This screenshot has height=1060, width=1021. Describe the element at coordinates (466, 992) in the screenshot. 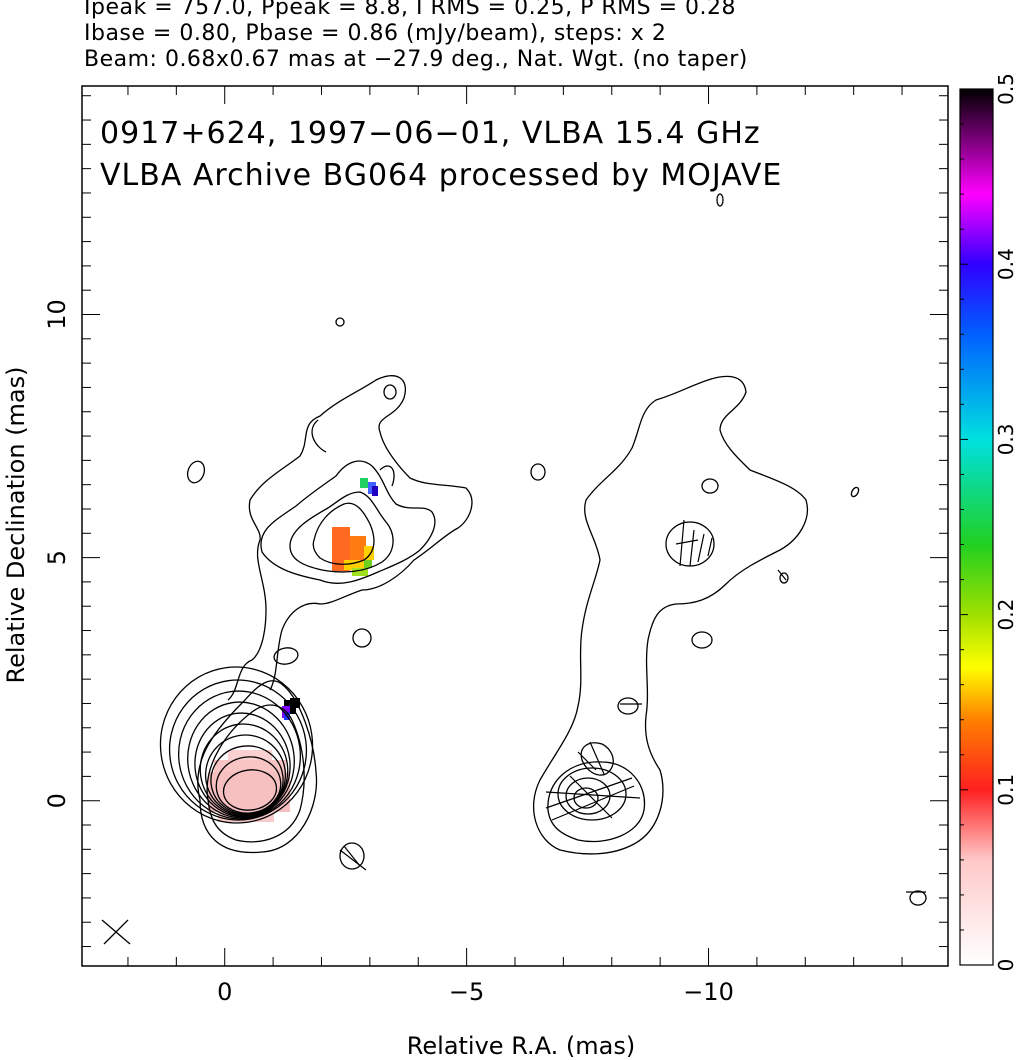

I see `x-tick-label: −5` at that location.